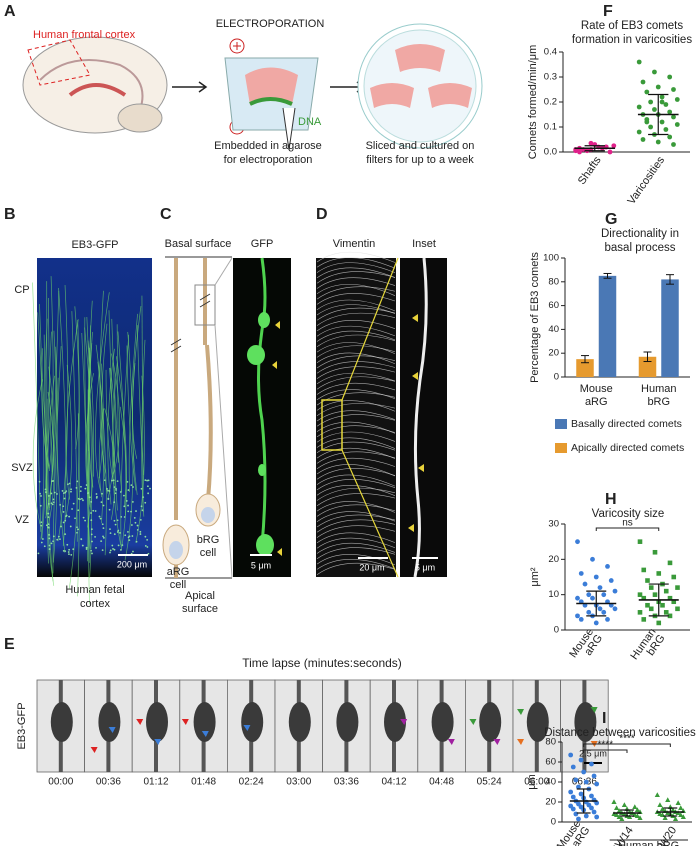 The height and width of the screenshot is (851, 696). I want to click on y-tick-label: 0.1, so click(550, 127).